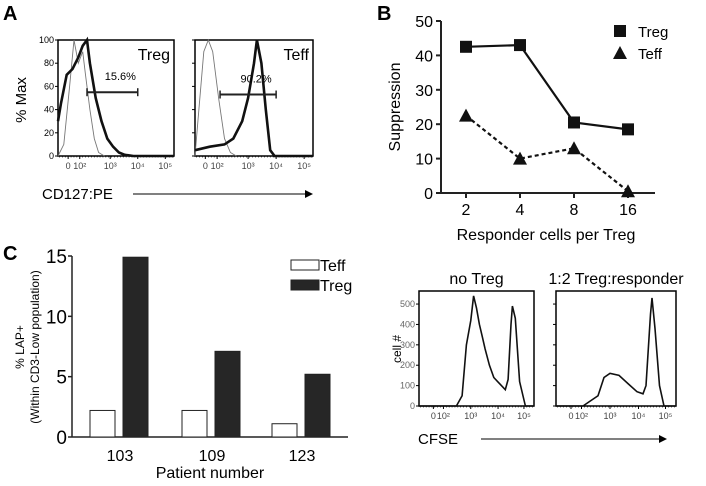 This screenshot has width=706, height=486. I want to click on panel-label-b: B, so click(384, 14).